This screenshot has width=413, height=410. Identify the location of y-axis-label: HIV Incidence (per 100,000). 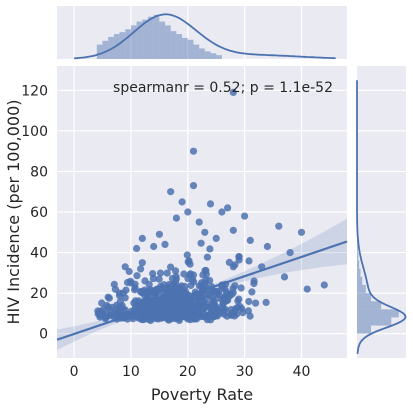
(13, 211).